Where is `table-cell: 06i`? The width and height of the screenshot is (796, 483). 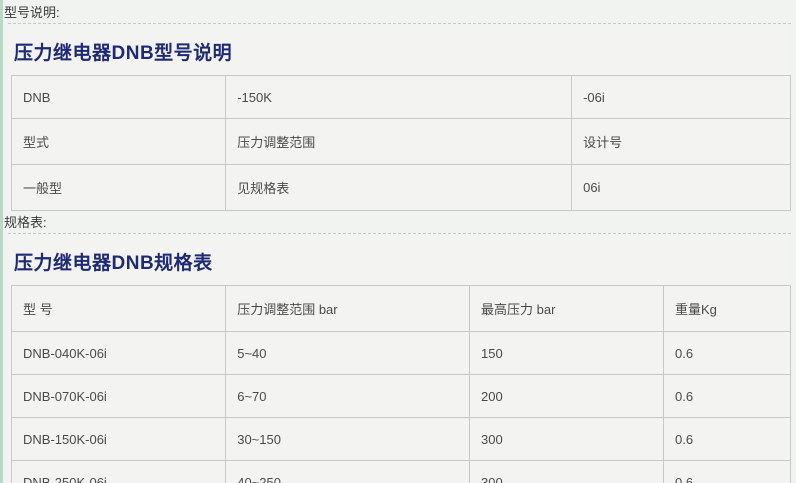 table-cell: 06i is located at coordinates (681, 187).